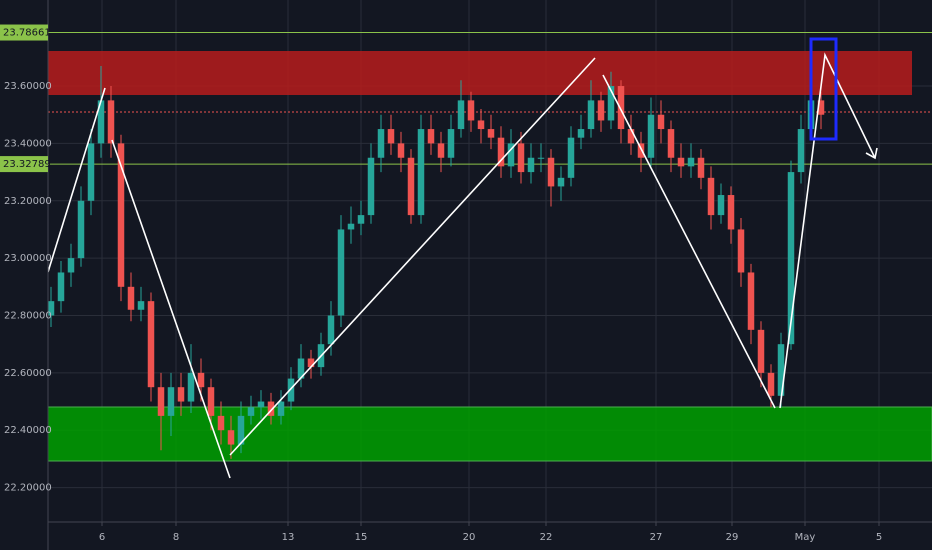  What do you see at coordinates (871, 153) in the screenshot?
I see `arrow-head` at bounding box center [871, 153].